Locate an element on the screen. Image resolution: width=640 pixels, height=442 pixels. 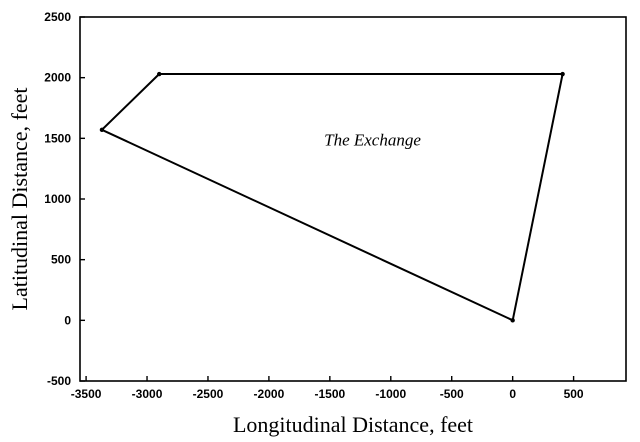
x-tick-label: 500 is located at coordinates (574, 394).